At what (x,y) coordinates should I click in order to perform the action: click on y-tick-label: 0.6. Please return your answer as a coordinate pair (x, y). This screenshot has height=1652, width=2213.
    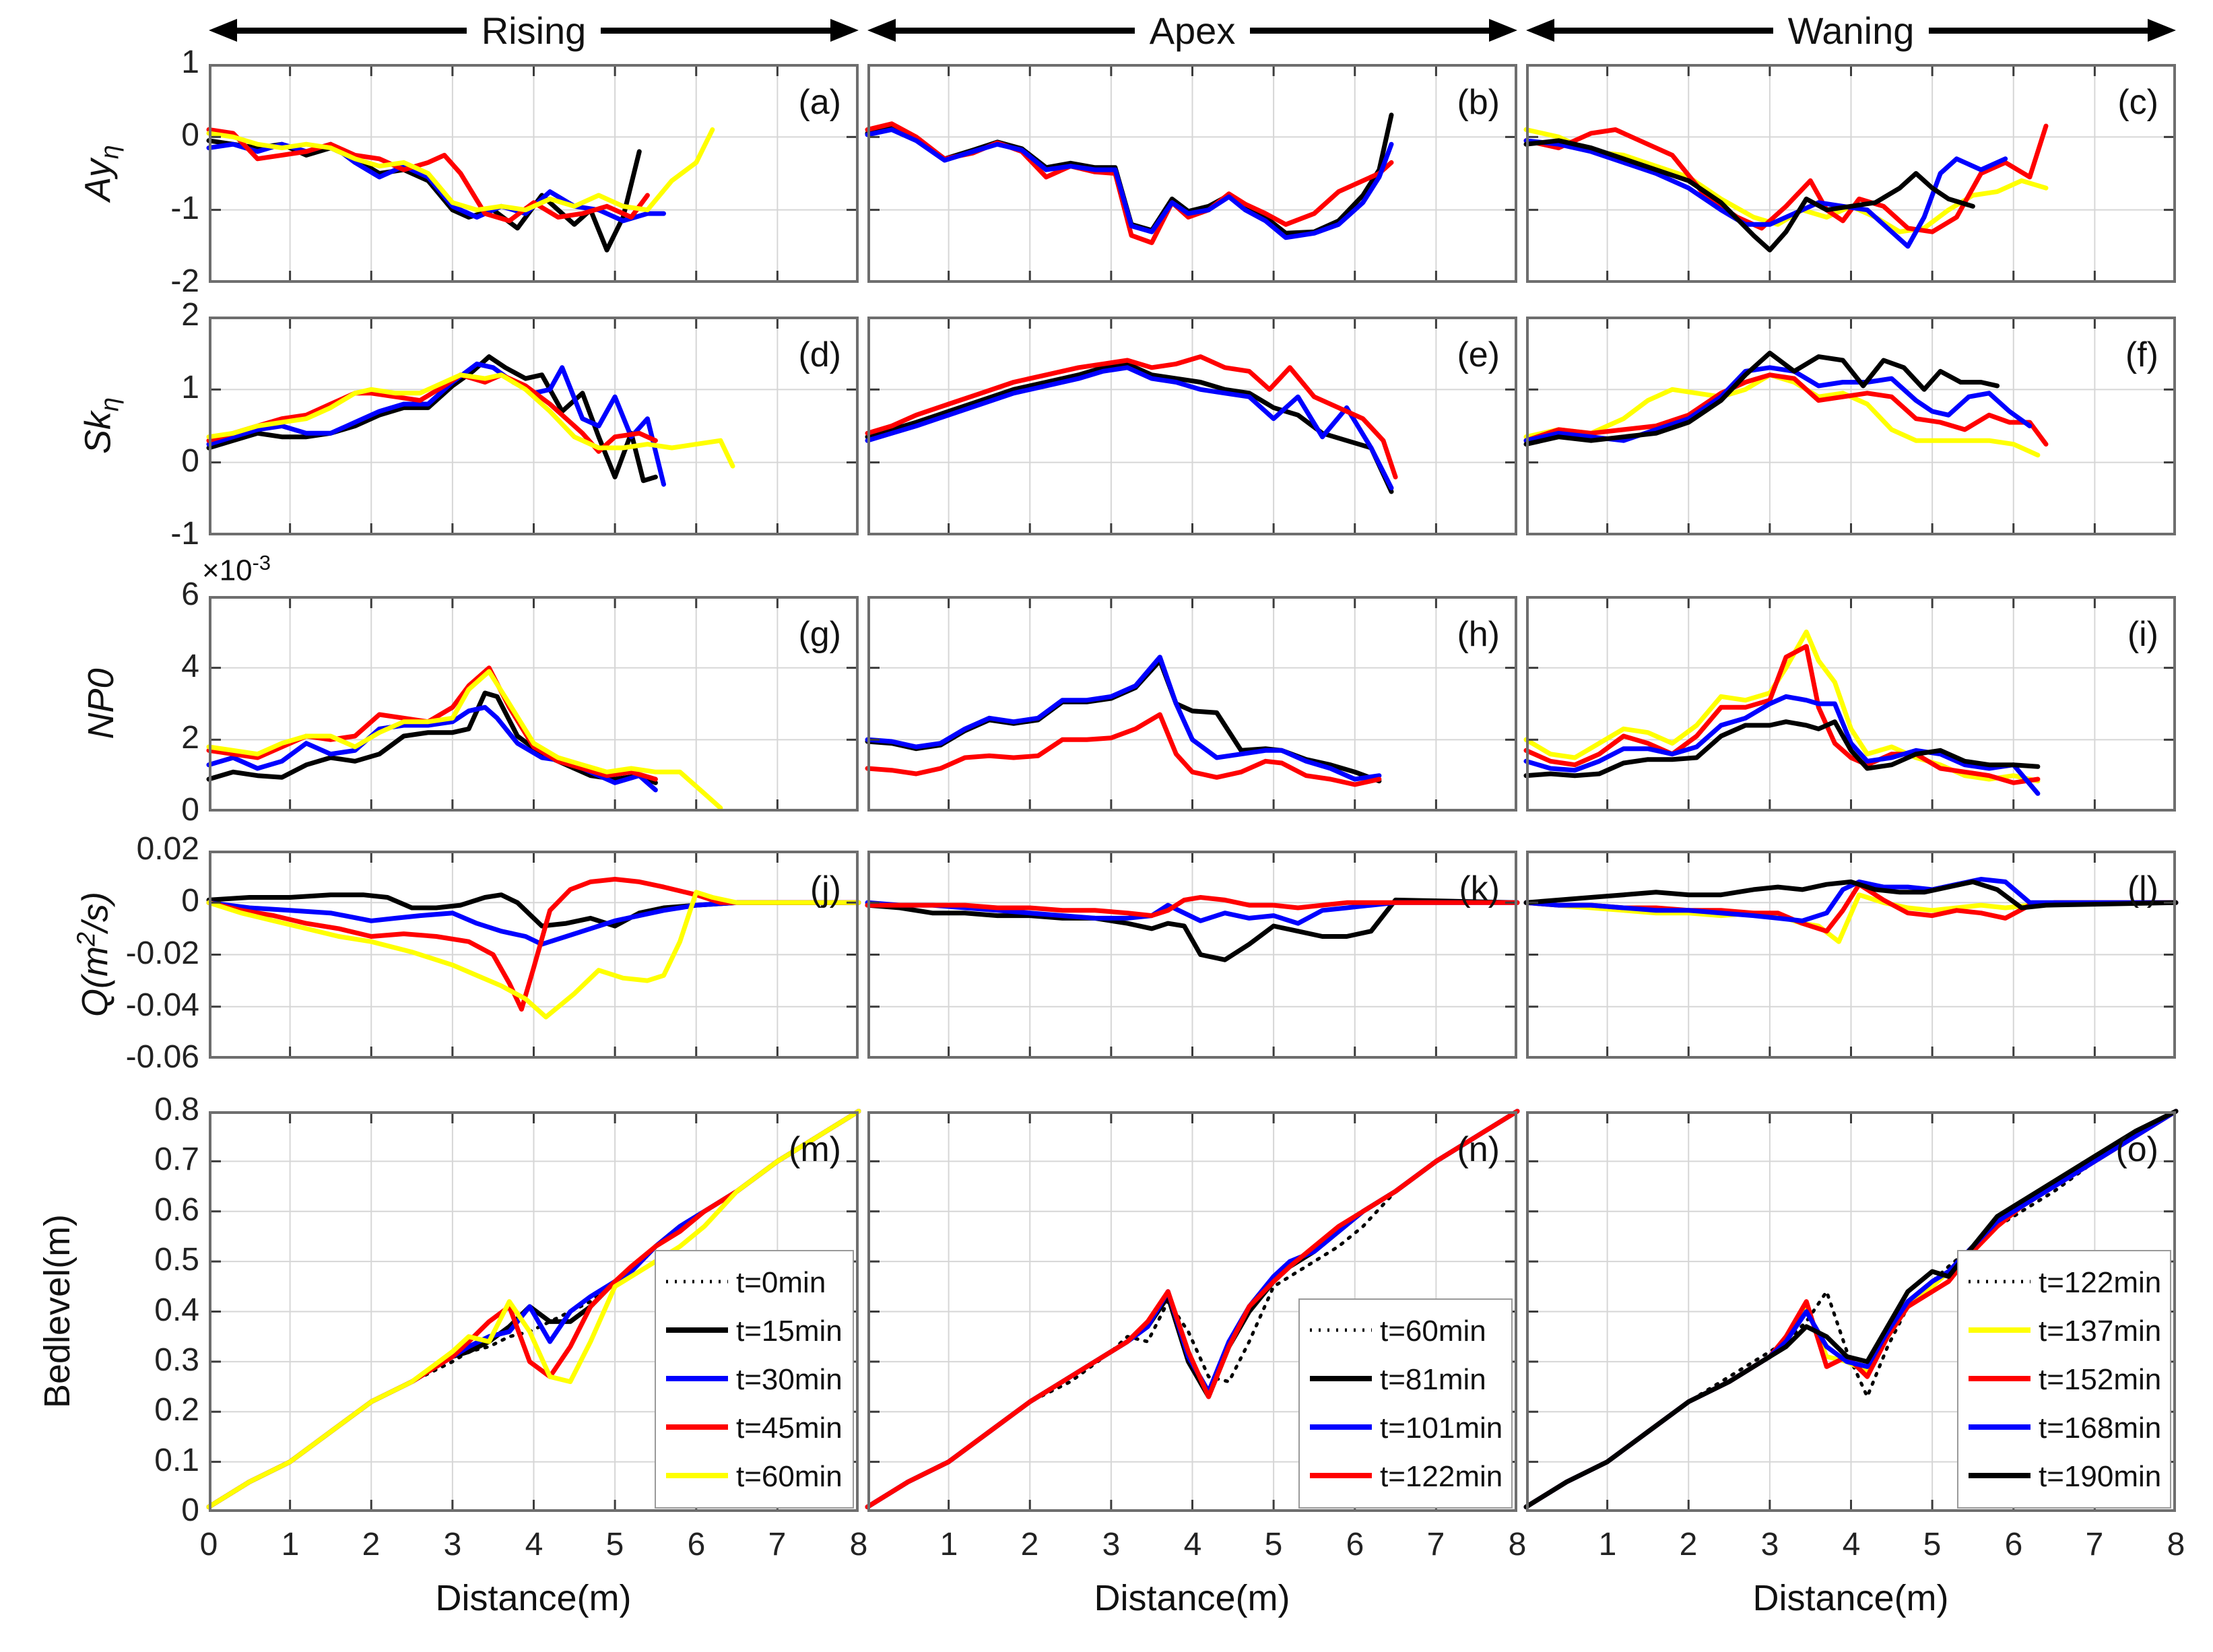
    Looking at the image, I should click on (176, 1210).